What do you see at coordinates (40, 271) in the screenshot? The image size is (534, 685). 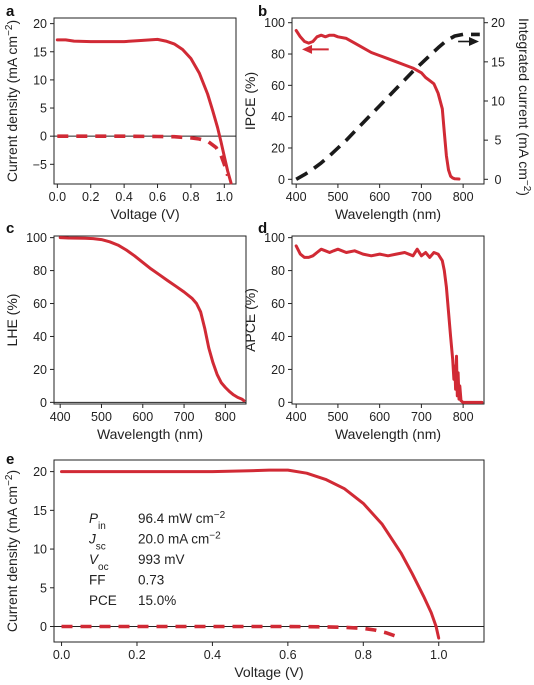 I see `y-tick-label-c: 80` at bounding box center [40, 271].